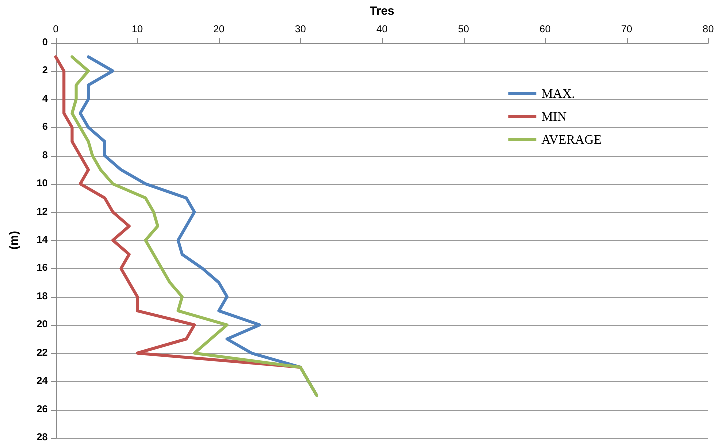 Image resolution: width=717 pixels, height=447 pixels. What do you see at coordinates (42, 353) in the screenshot?
I see `y-tick-label: 22` at bounding box center [42, 353].